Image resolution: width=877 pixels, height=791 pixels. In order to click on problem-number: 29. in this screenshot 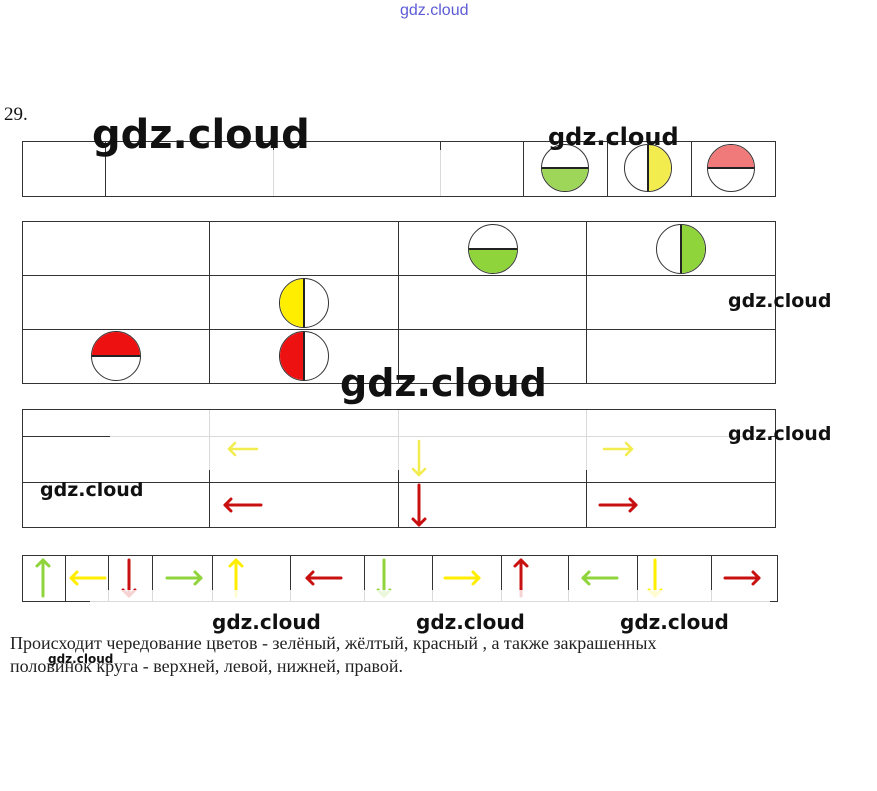, I will do `click(16, 114)`.